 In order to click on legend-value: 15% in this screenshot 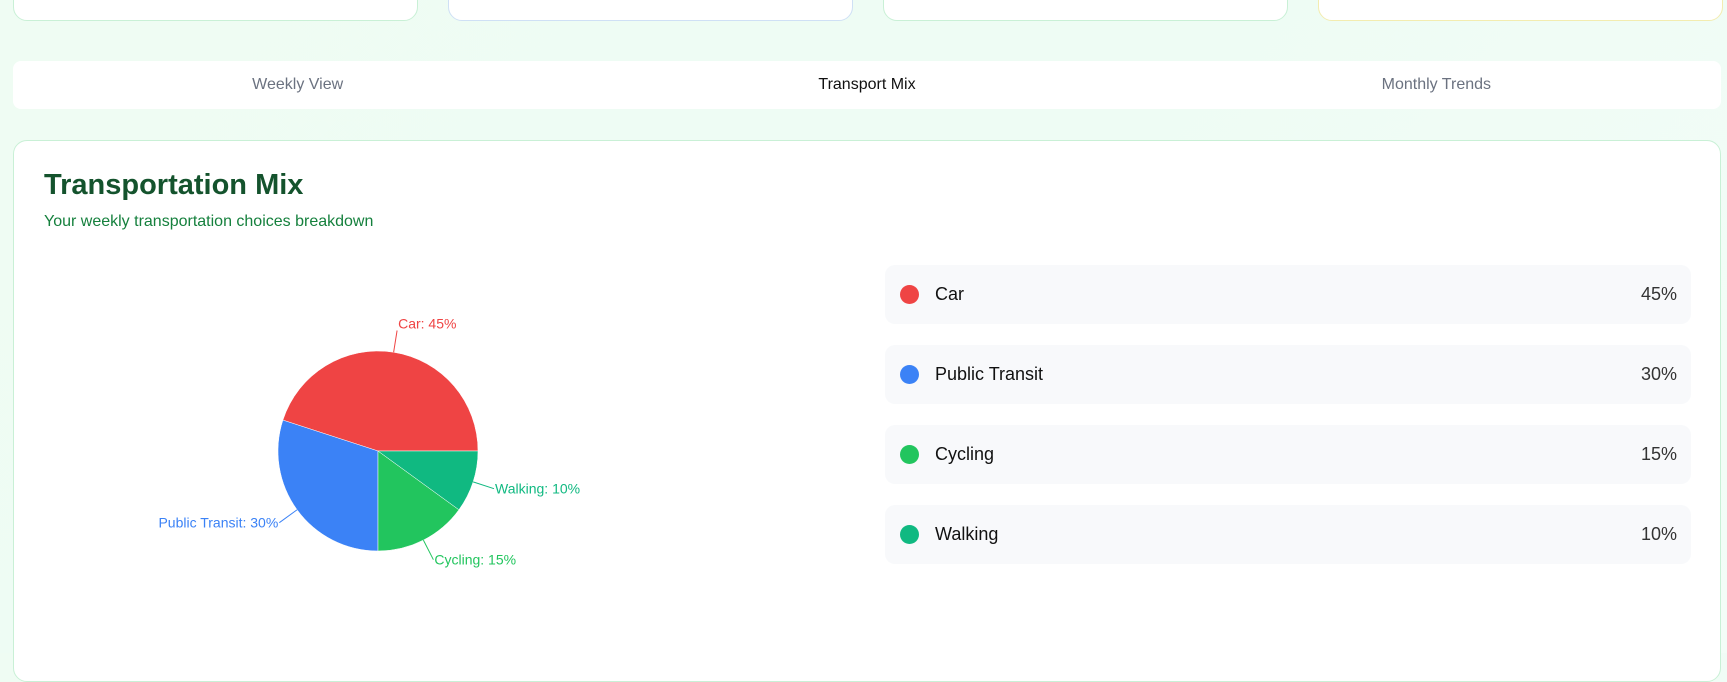, I will do `click(1658, 454)`.